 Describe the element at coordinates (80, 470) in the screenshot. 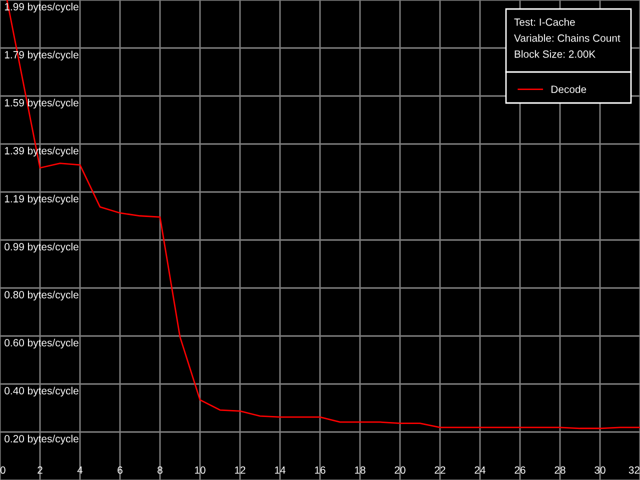

I see `x-tick-label: 4` at that location.